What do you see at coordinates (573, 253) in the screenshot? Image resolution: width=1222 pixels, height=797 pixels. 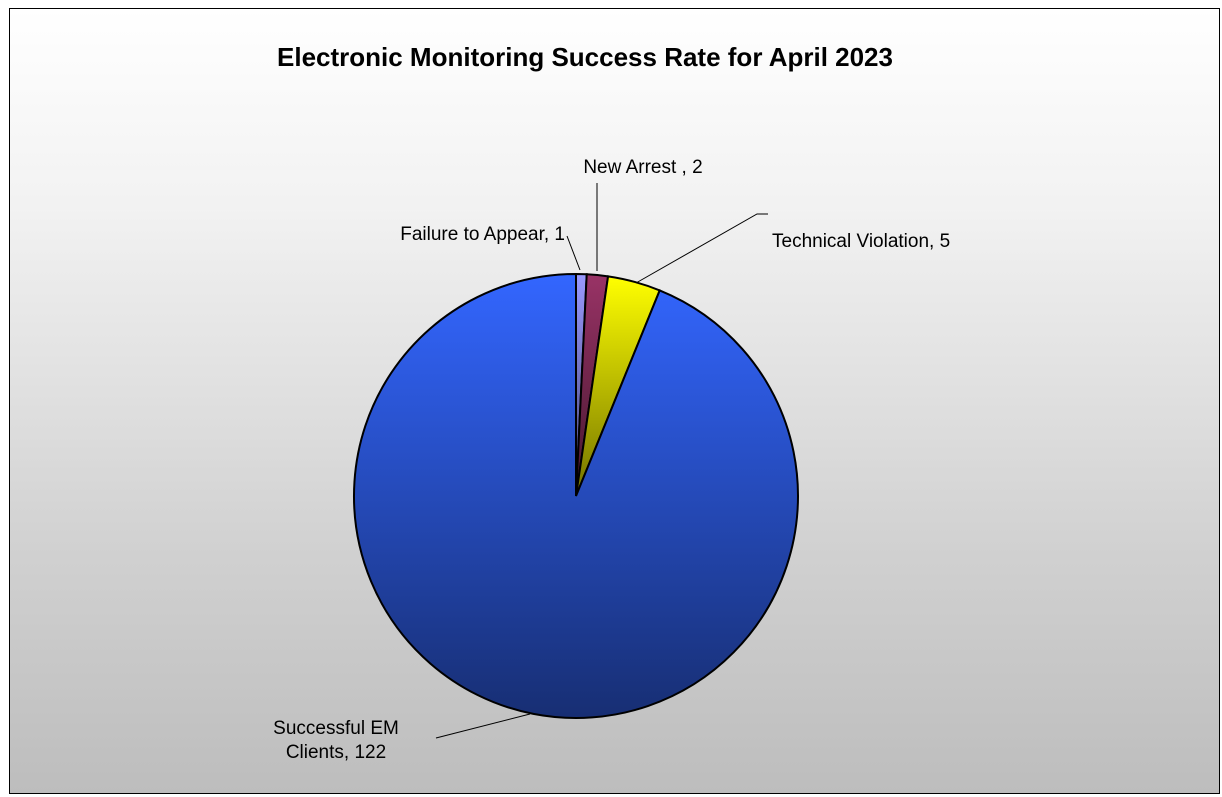 I see `leader-line-failure-to-appear` at bounding box center [573, 253].